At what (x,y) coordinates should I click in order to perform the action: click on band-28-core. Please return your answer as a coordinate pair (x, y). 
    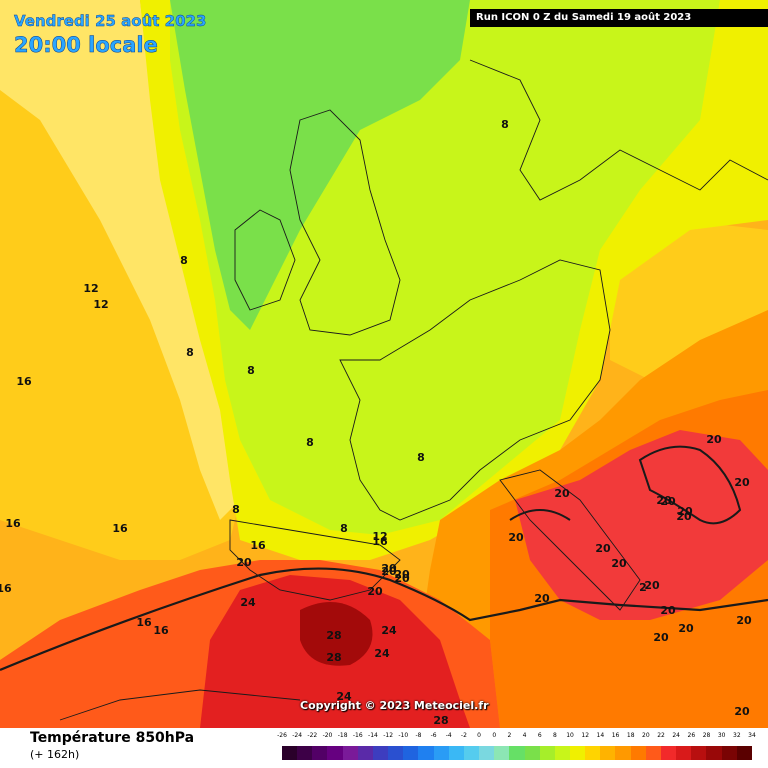
    Looking at the image, I should click on (336, 634).